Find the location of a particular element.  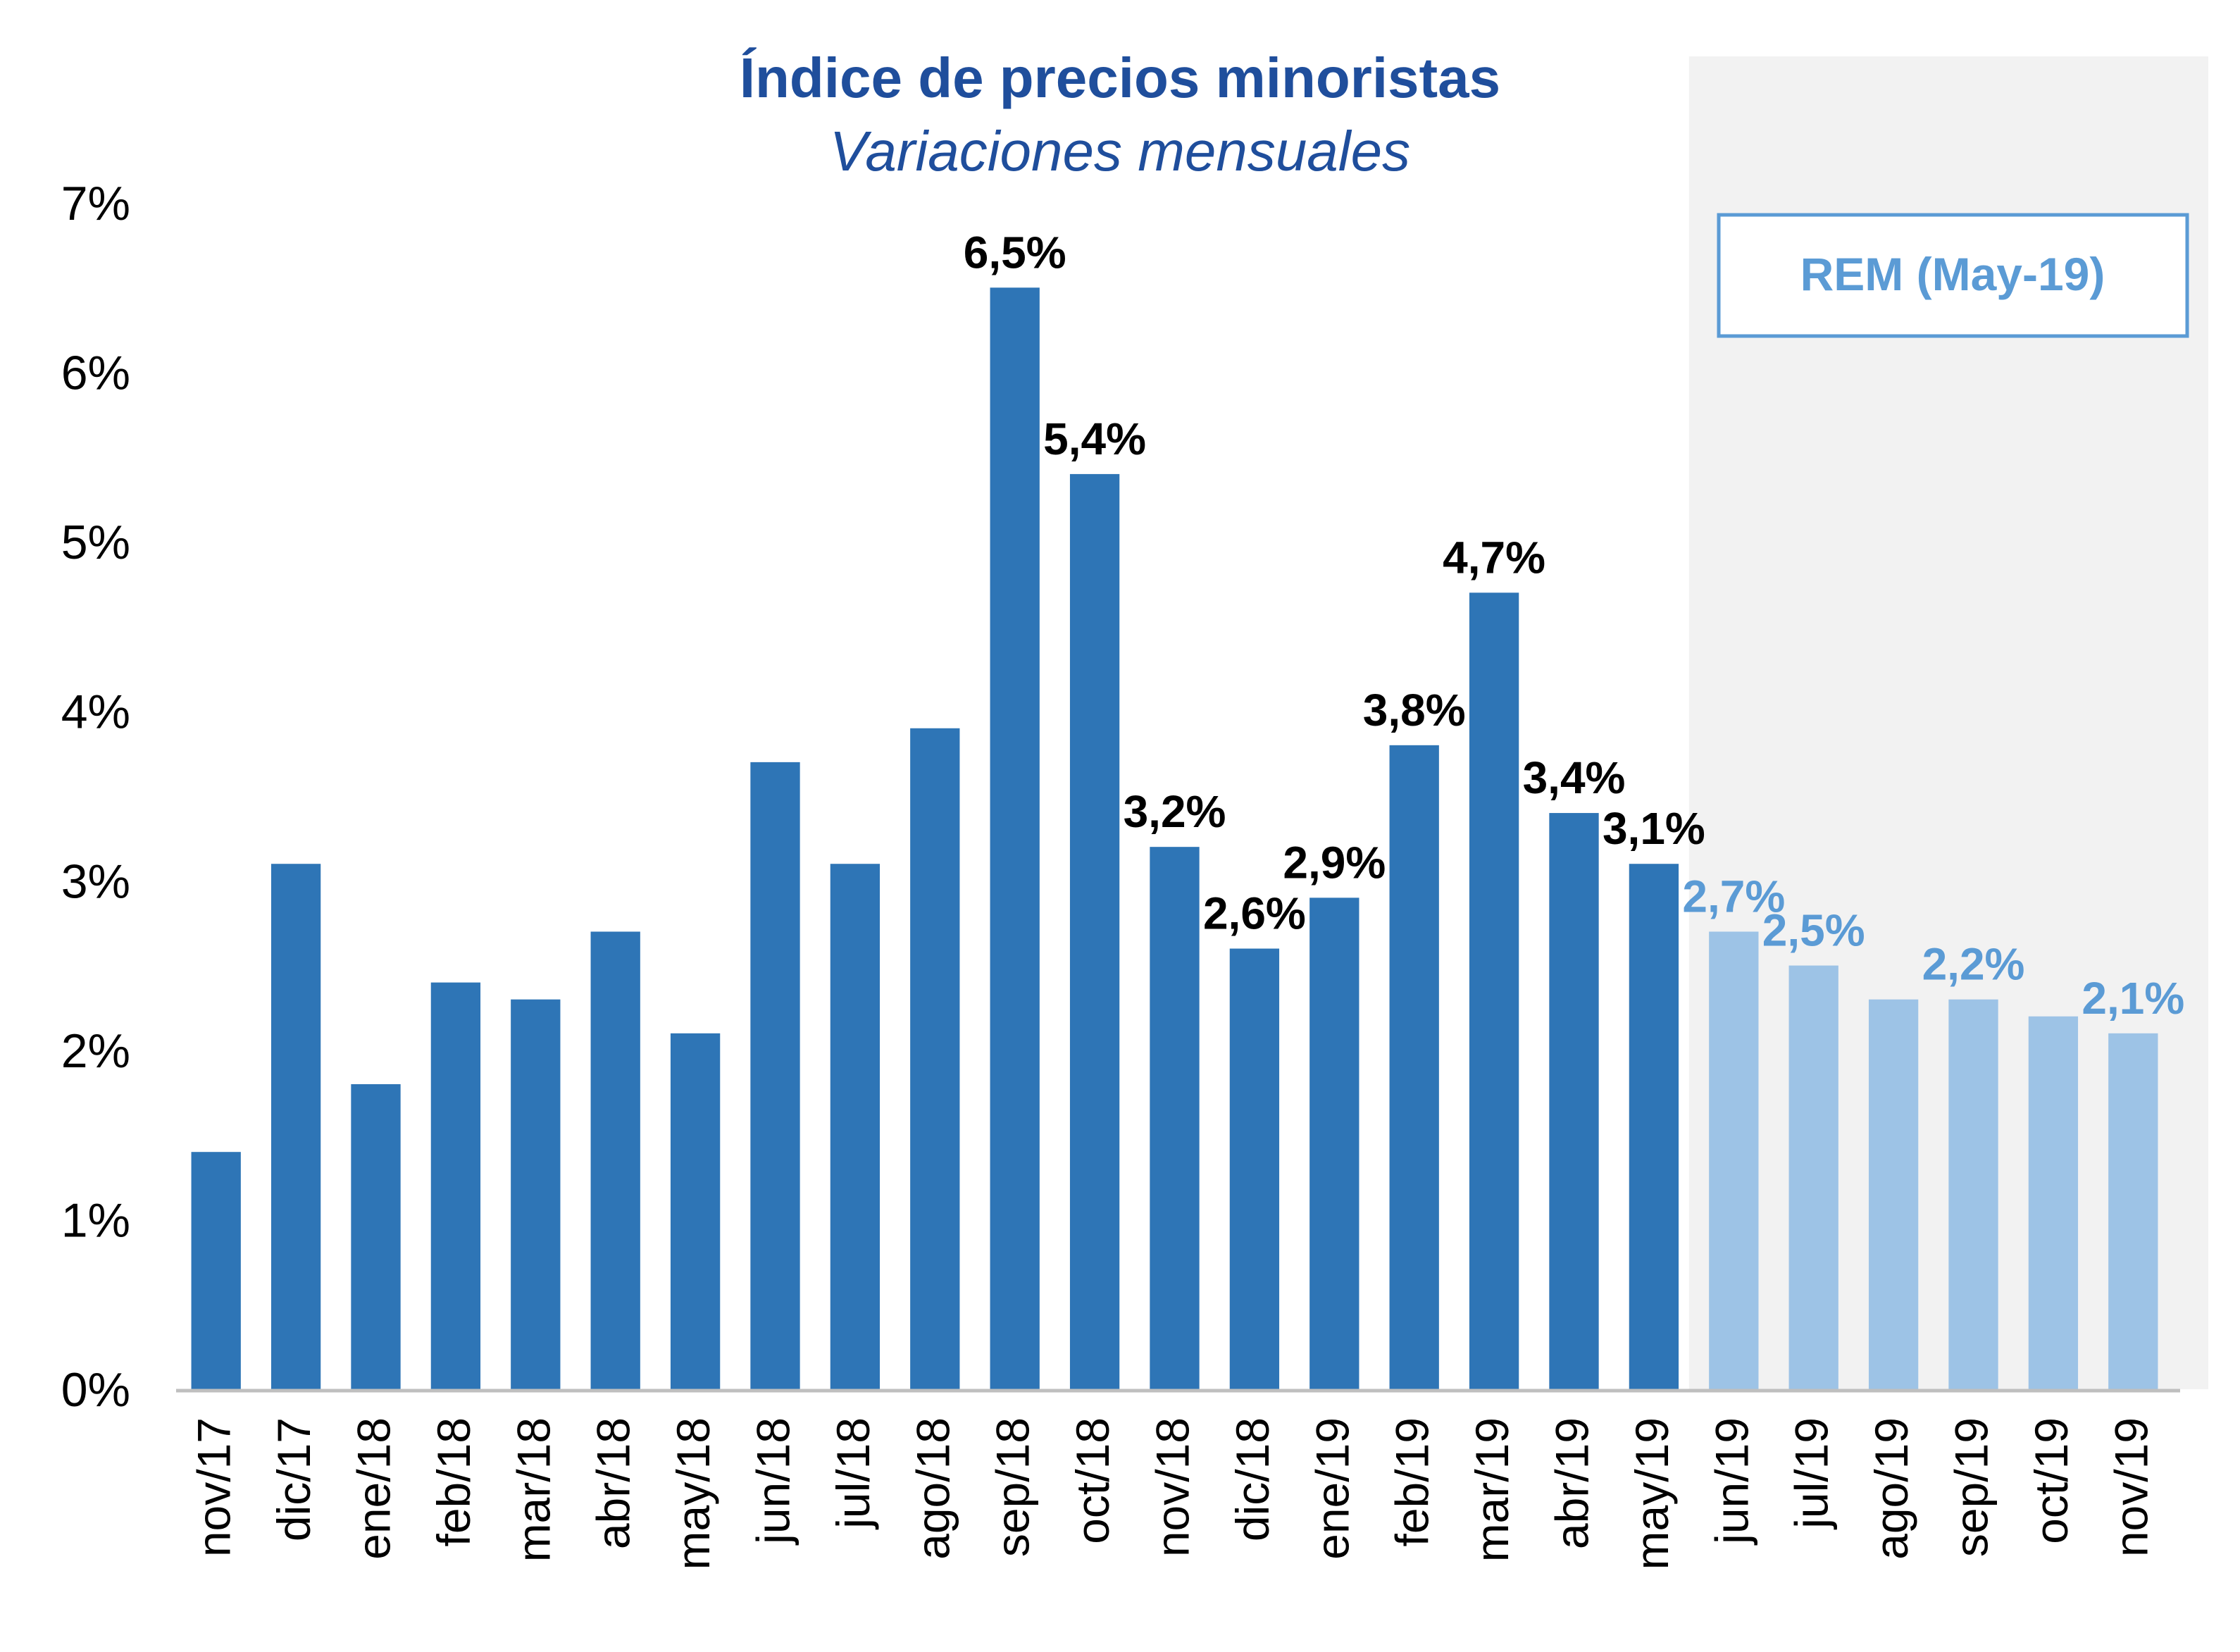

y-axis-ticks: 0% 1% 2% 3% 4% 5% 6% 7% is located at coordinates (95, 797).